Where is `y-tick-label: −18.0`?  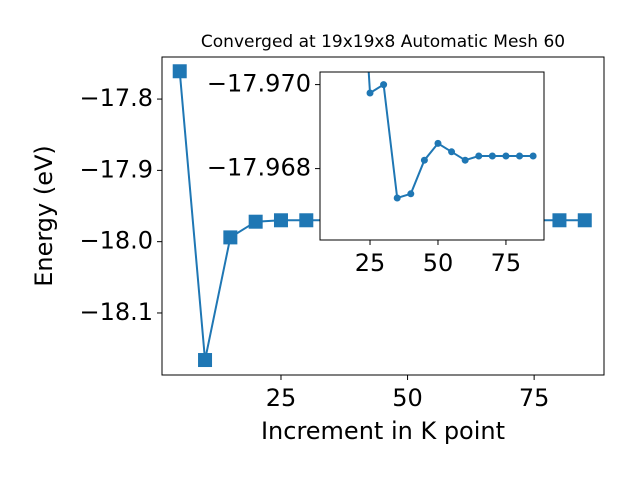
y-tick-label: −18.0 is located at coordinates (116, 241).